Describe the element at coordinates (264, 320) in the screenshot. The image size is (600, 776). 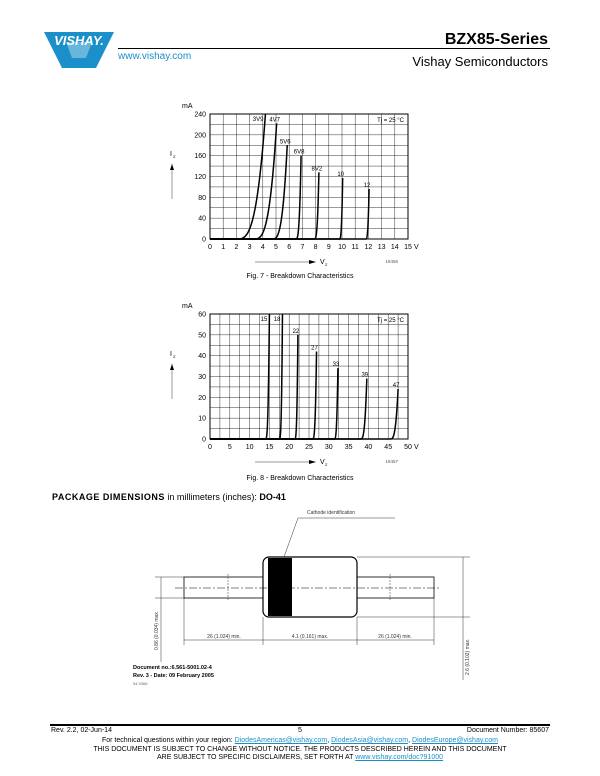
I see `curve-label: 15` at that location.